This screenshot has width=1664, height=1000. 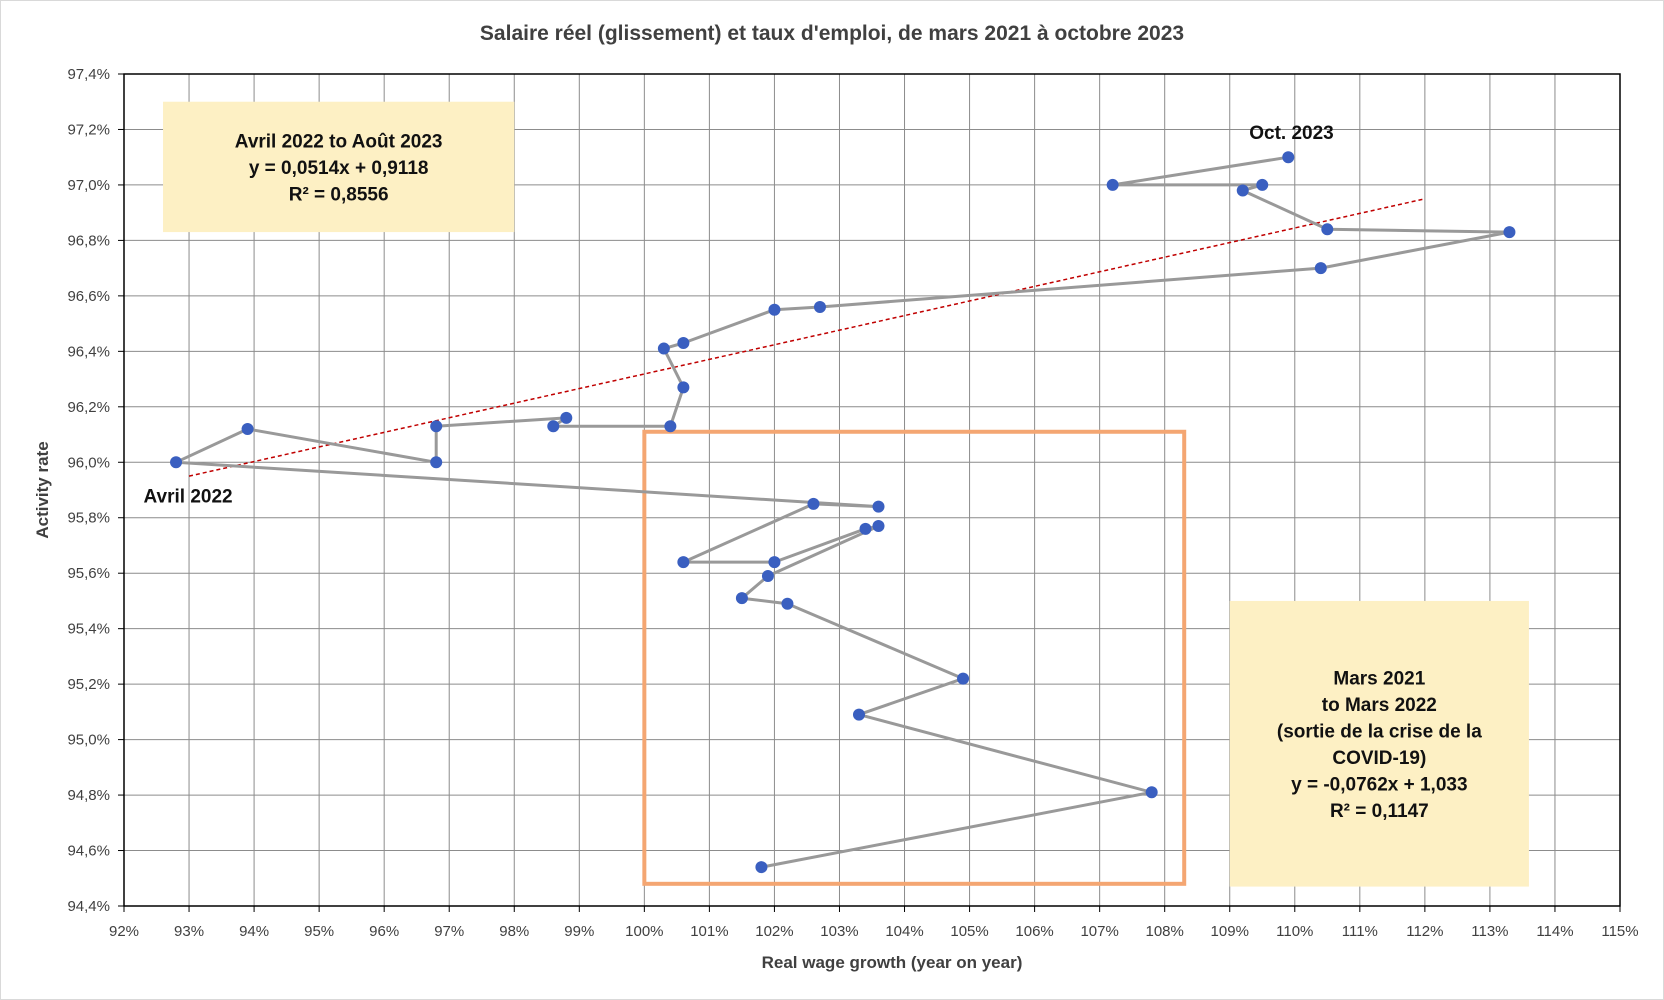 What do you see at coordinates (88, 629) in the screenshot?
I see `y-tick-label: 95,4%` at bounding box center [88, 629].